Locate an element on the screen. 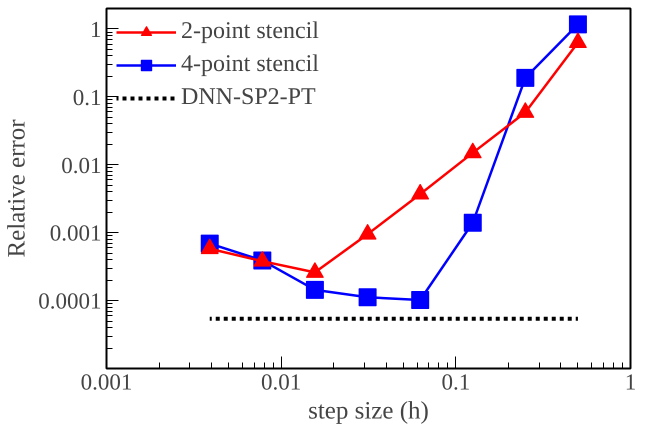 Image resolution: width=668 pixels, height=434 pixels. y-tick-label: 0.01 is located at coordinates (81, 165).